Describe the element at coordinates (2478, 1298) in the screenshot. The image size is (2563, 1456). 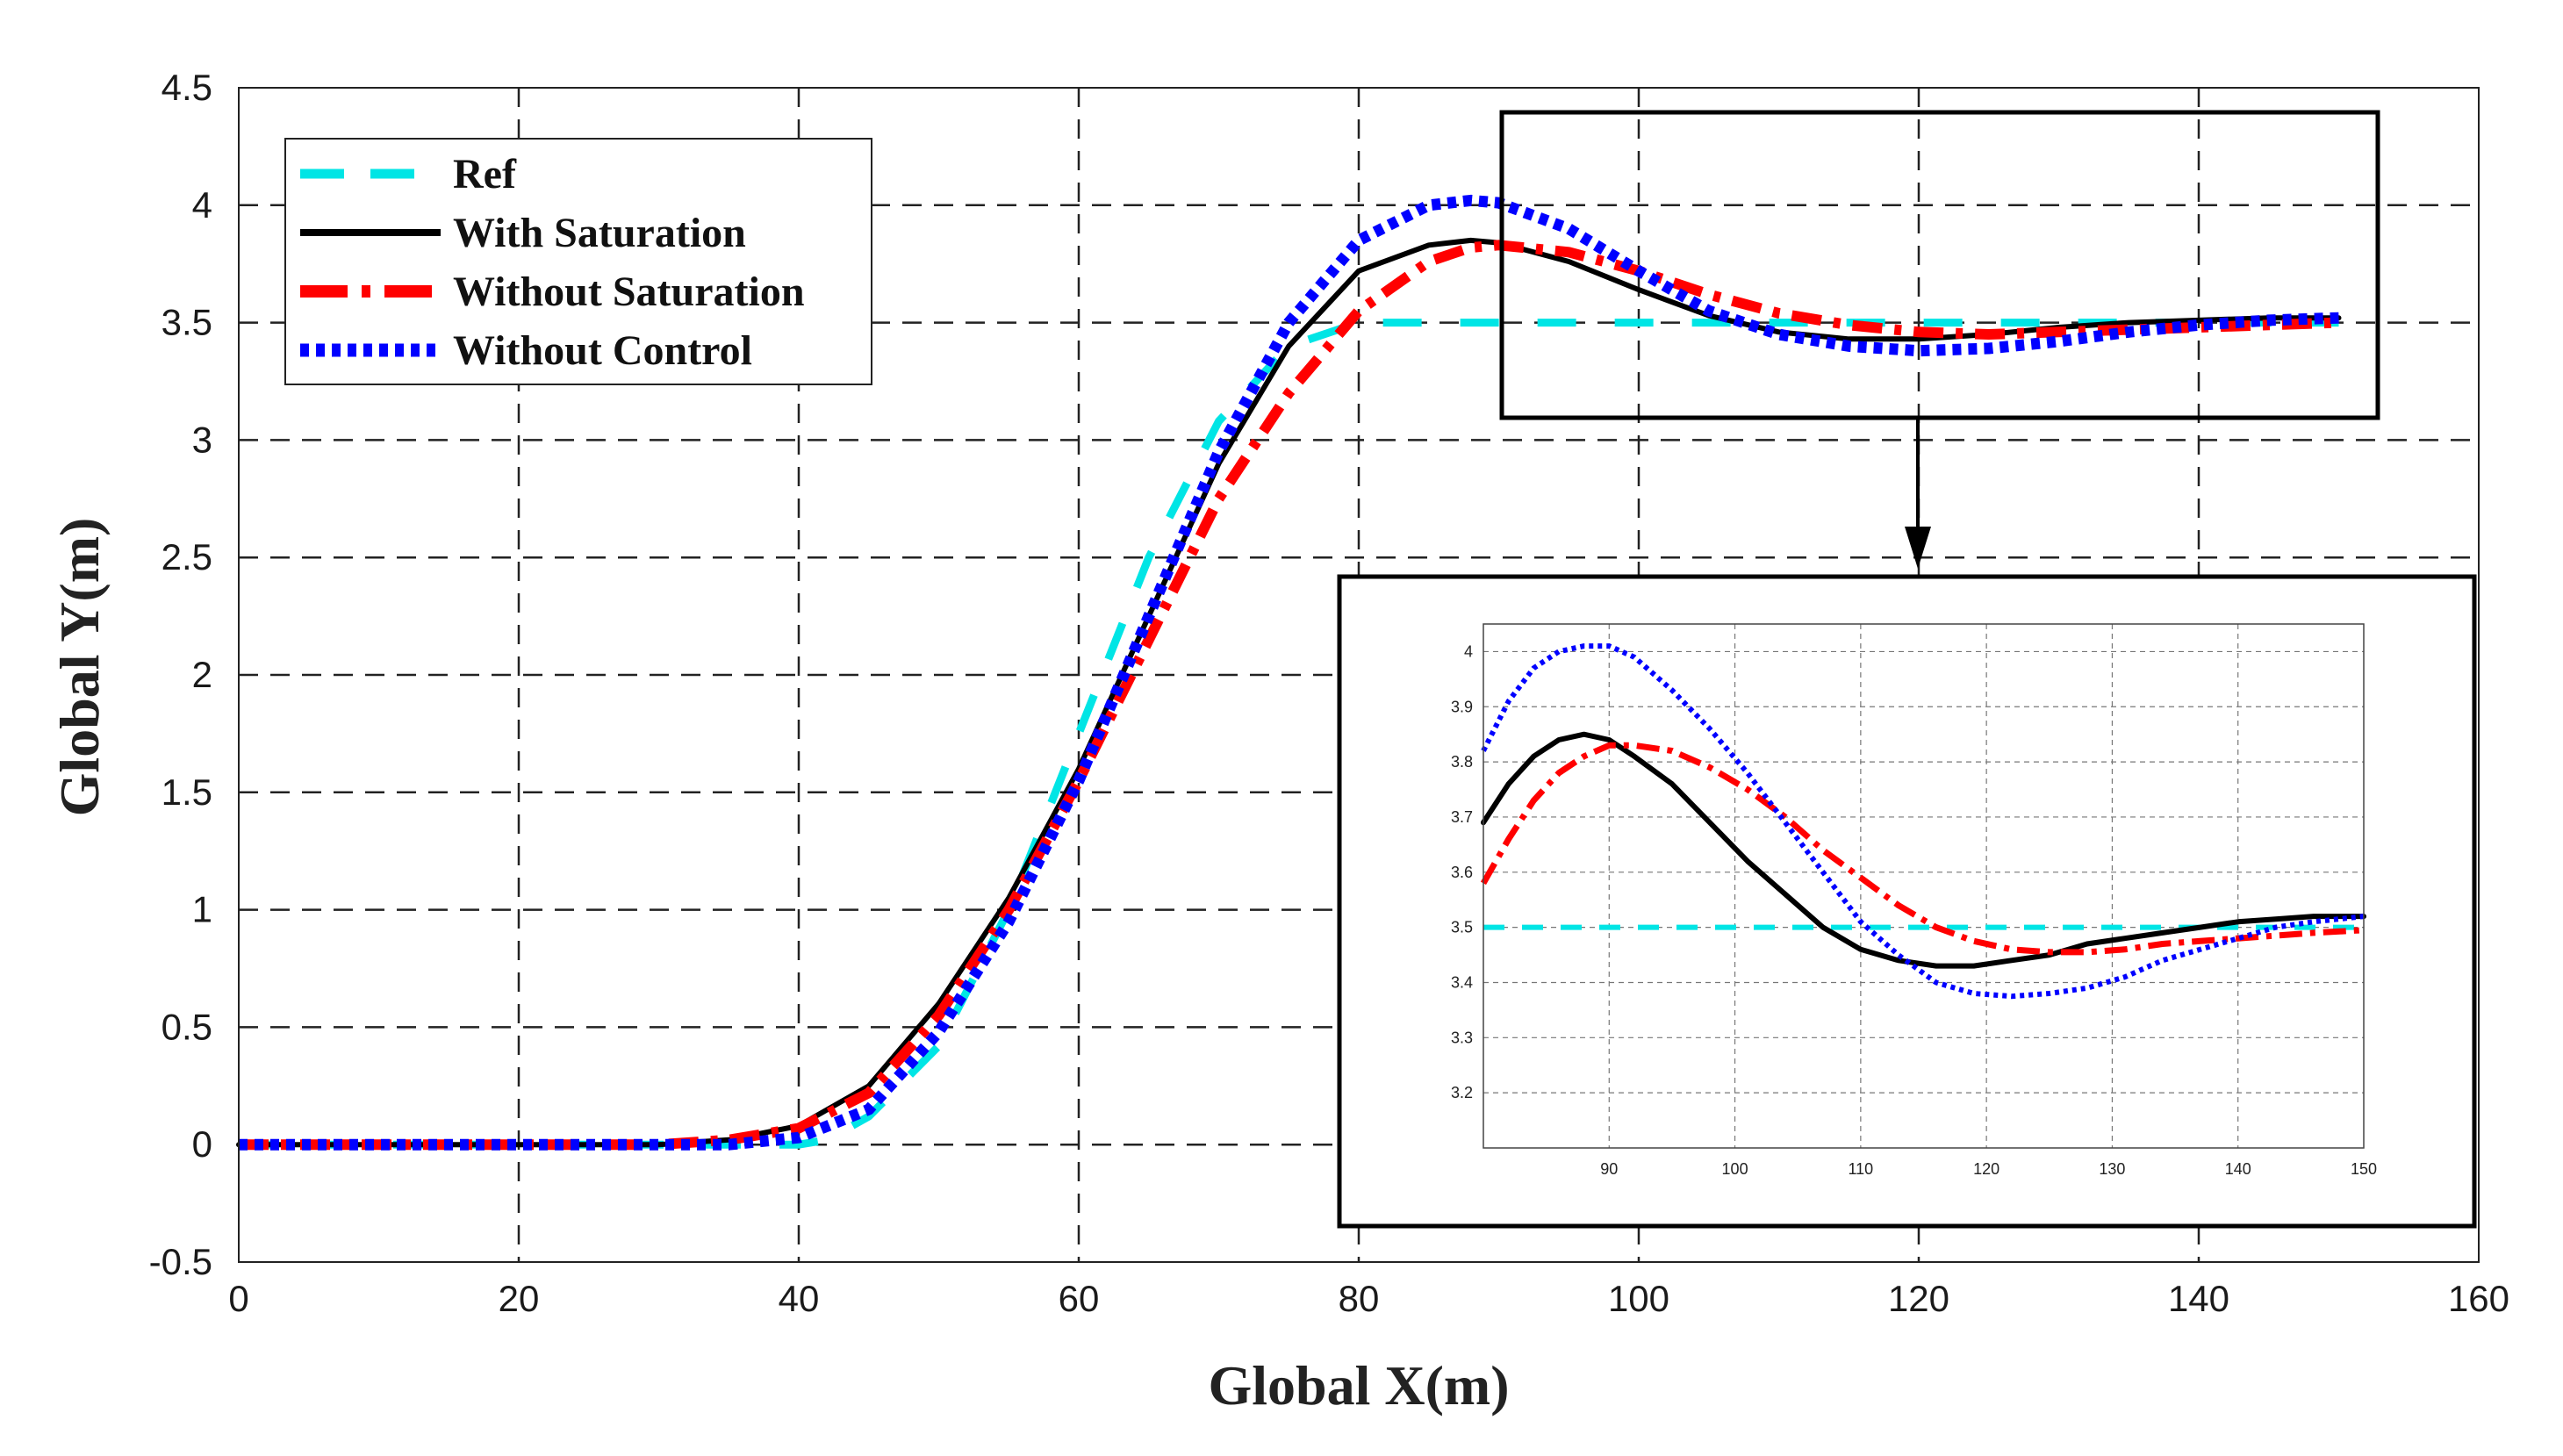
I see `x-tick-label: 160` at that location.